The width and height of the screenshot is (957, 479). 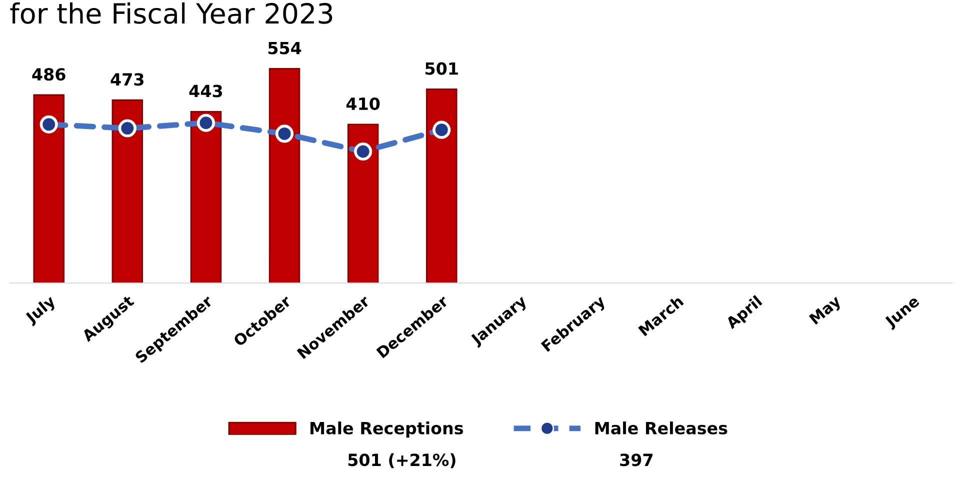 What do you see at coordinates (285, 48) in the screenshot?
I see `data-label: 554` at bounding box center [285, 48].